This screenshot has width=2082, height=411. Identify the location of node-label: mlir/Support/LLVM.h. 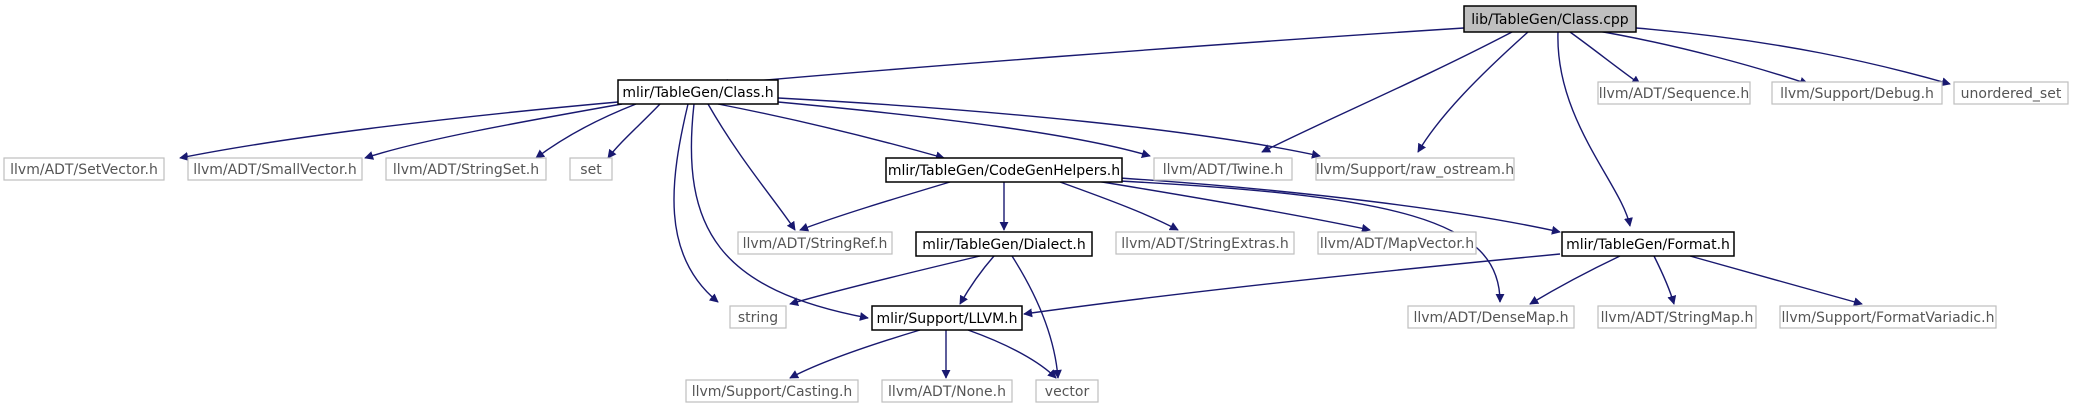
(947, 319).